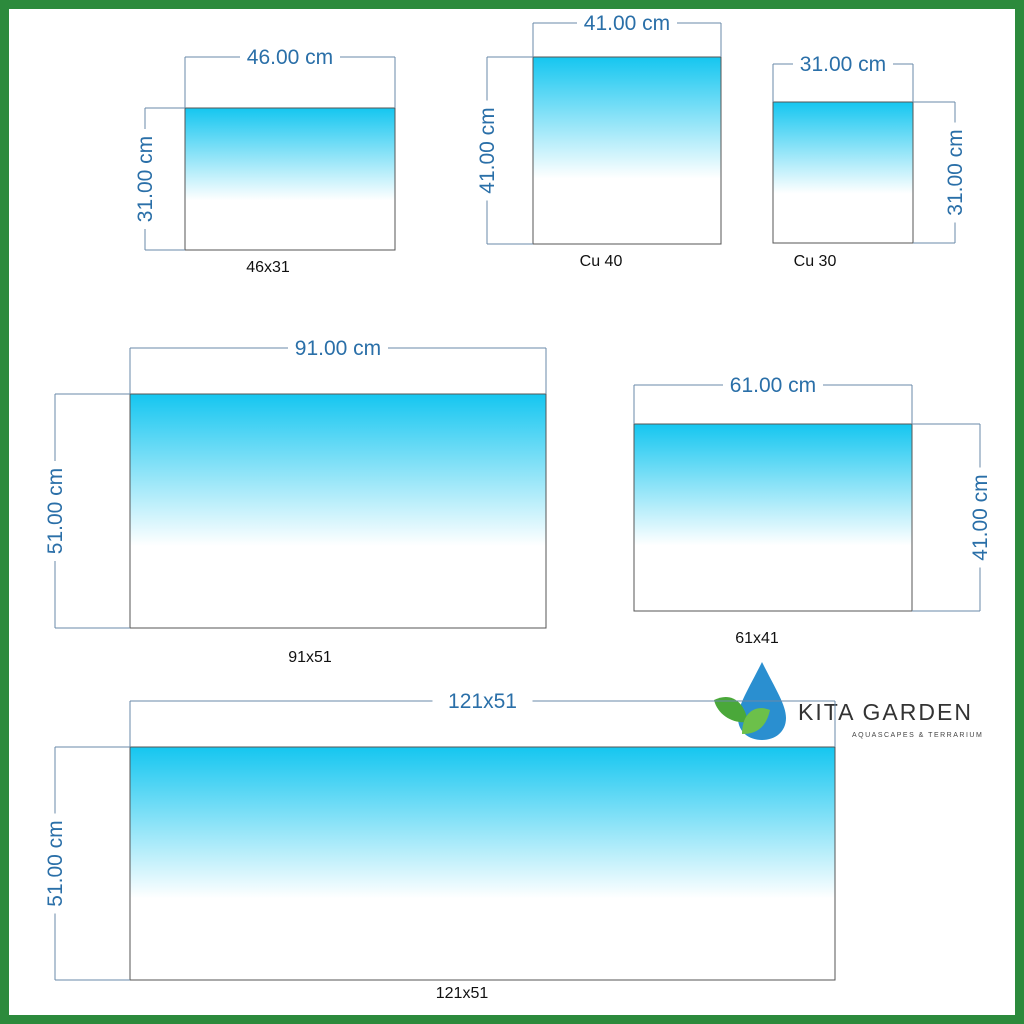  Describe the element at coordinates (815, 261) in the screenshot. I see `tank-name: Cu 30` at that location.